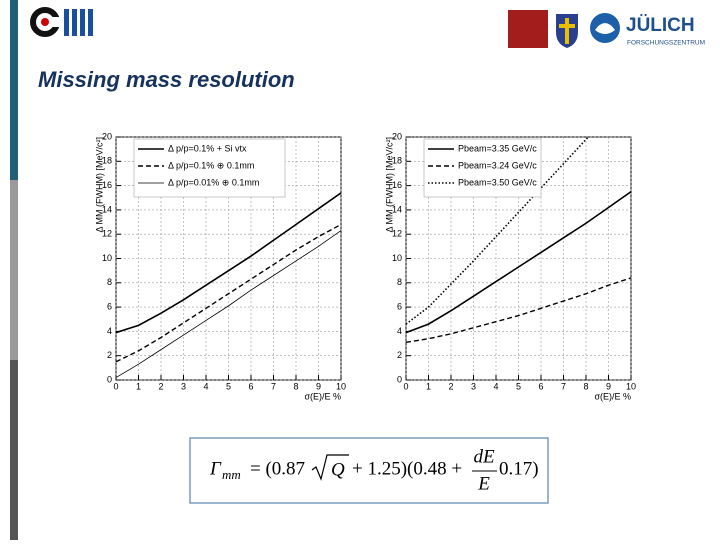 The image size is (720, 545). What do you see at coordinates (484, 456) in the screenshot?
I see `formula-num: dE` at bounding box center [484, 456].